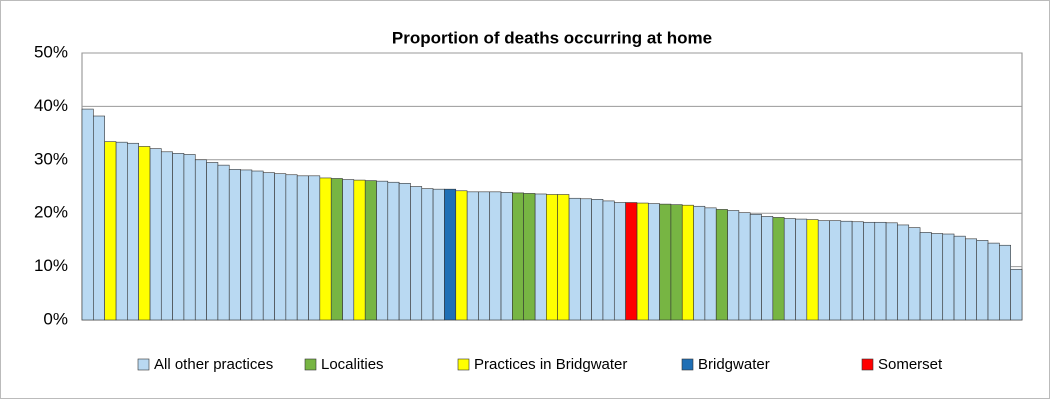 The width and height of the screenshot is (1056, 405). What do you see at coordinates (352, 364) in the screenshot?
I see `legend-label: Localities` at bounding box center [352, 364].